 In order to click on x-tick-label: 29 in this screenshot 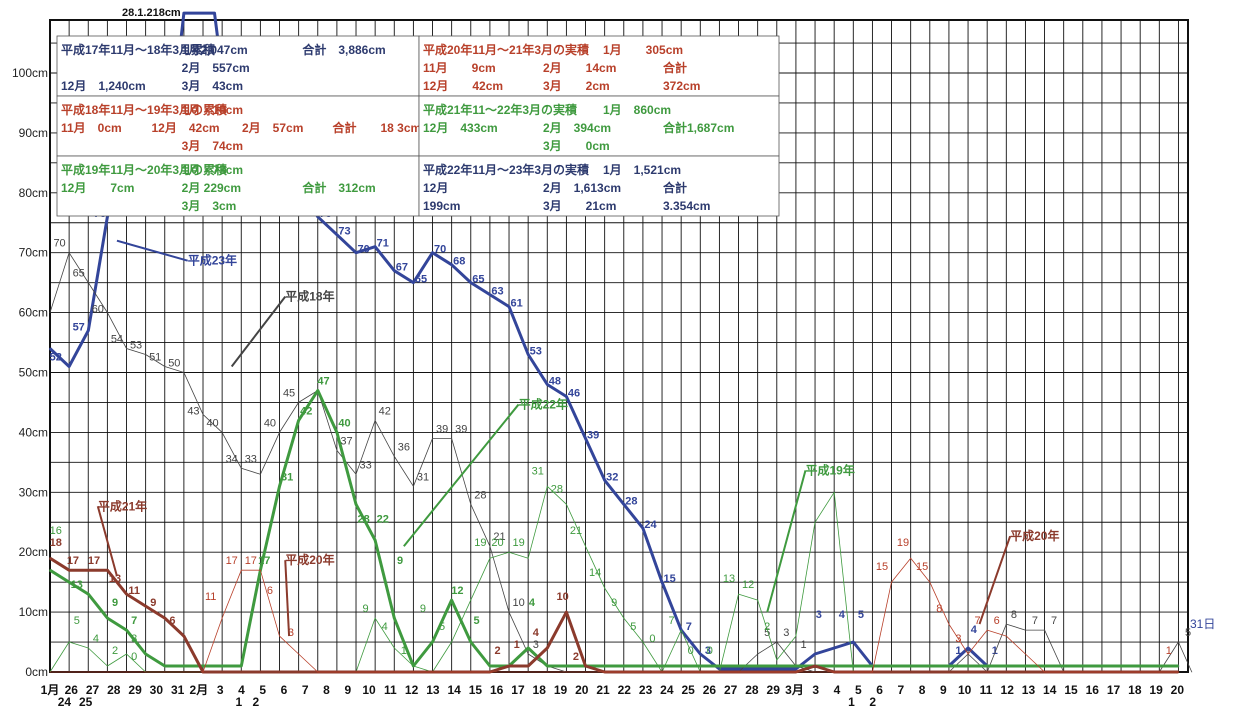, I will do `click(135, 690)`.